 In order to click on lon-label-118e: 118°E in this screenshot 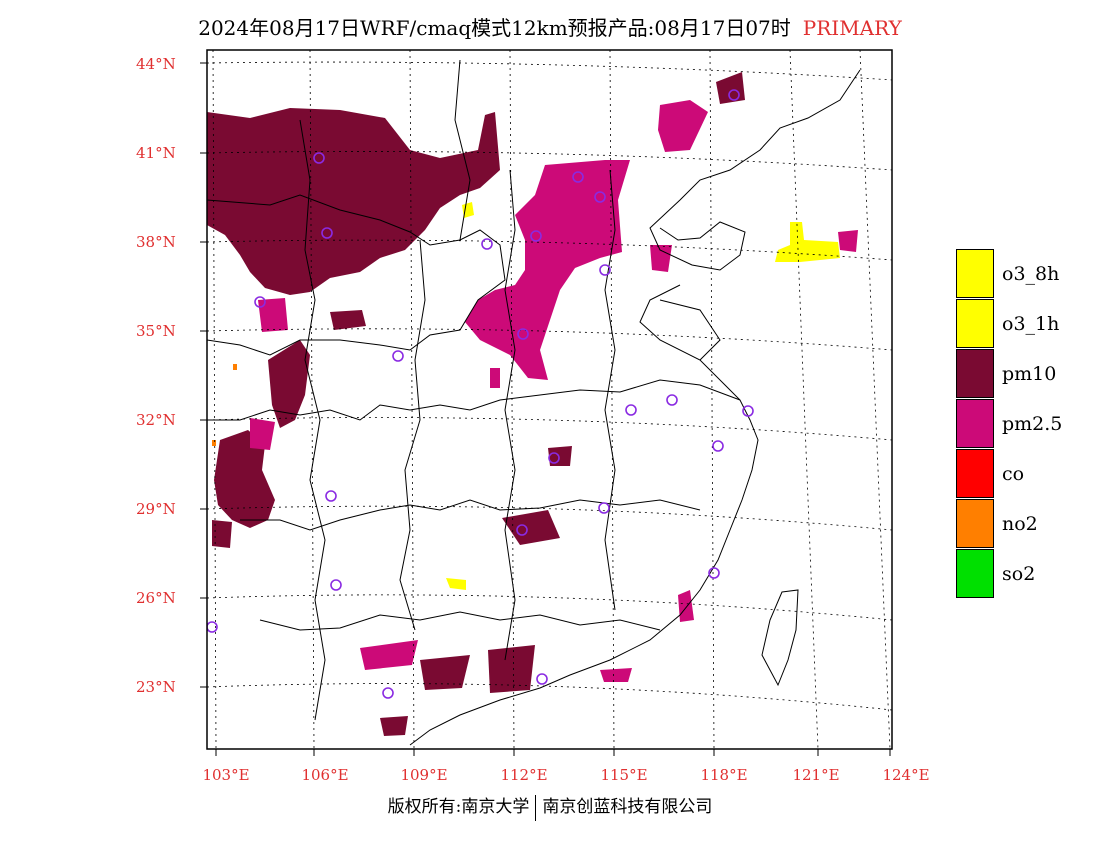, I will do `click(724, 775)`.